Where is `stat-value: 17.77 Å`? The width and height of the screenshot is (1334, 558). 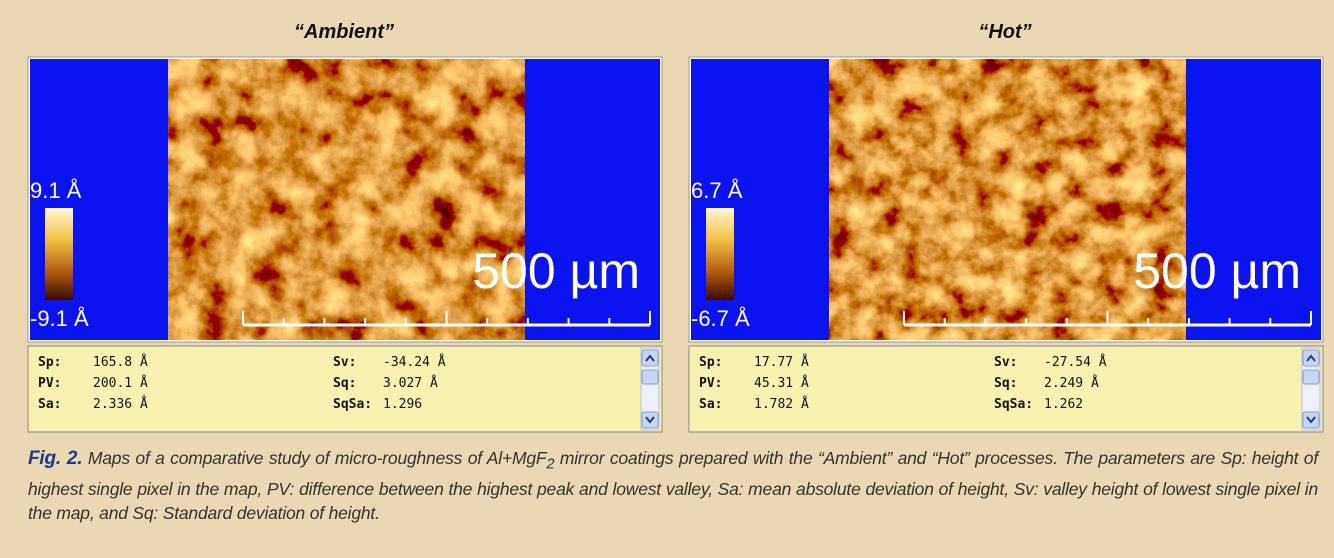
stat-value: 17.77 Å is located at coordinates (781, 362).